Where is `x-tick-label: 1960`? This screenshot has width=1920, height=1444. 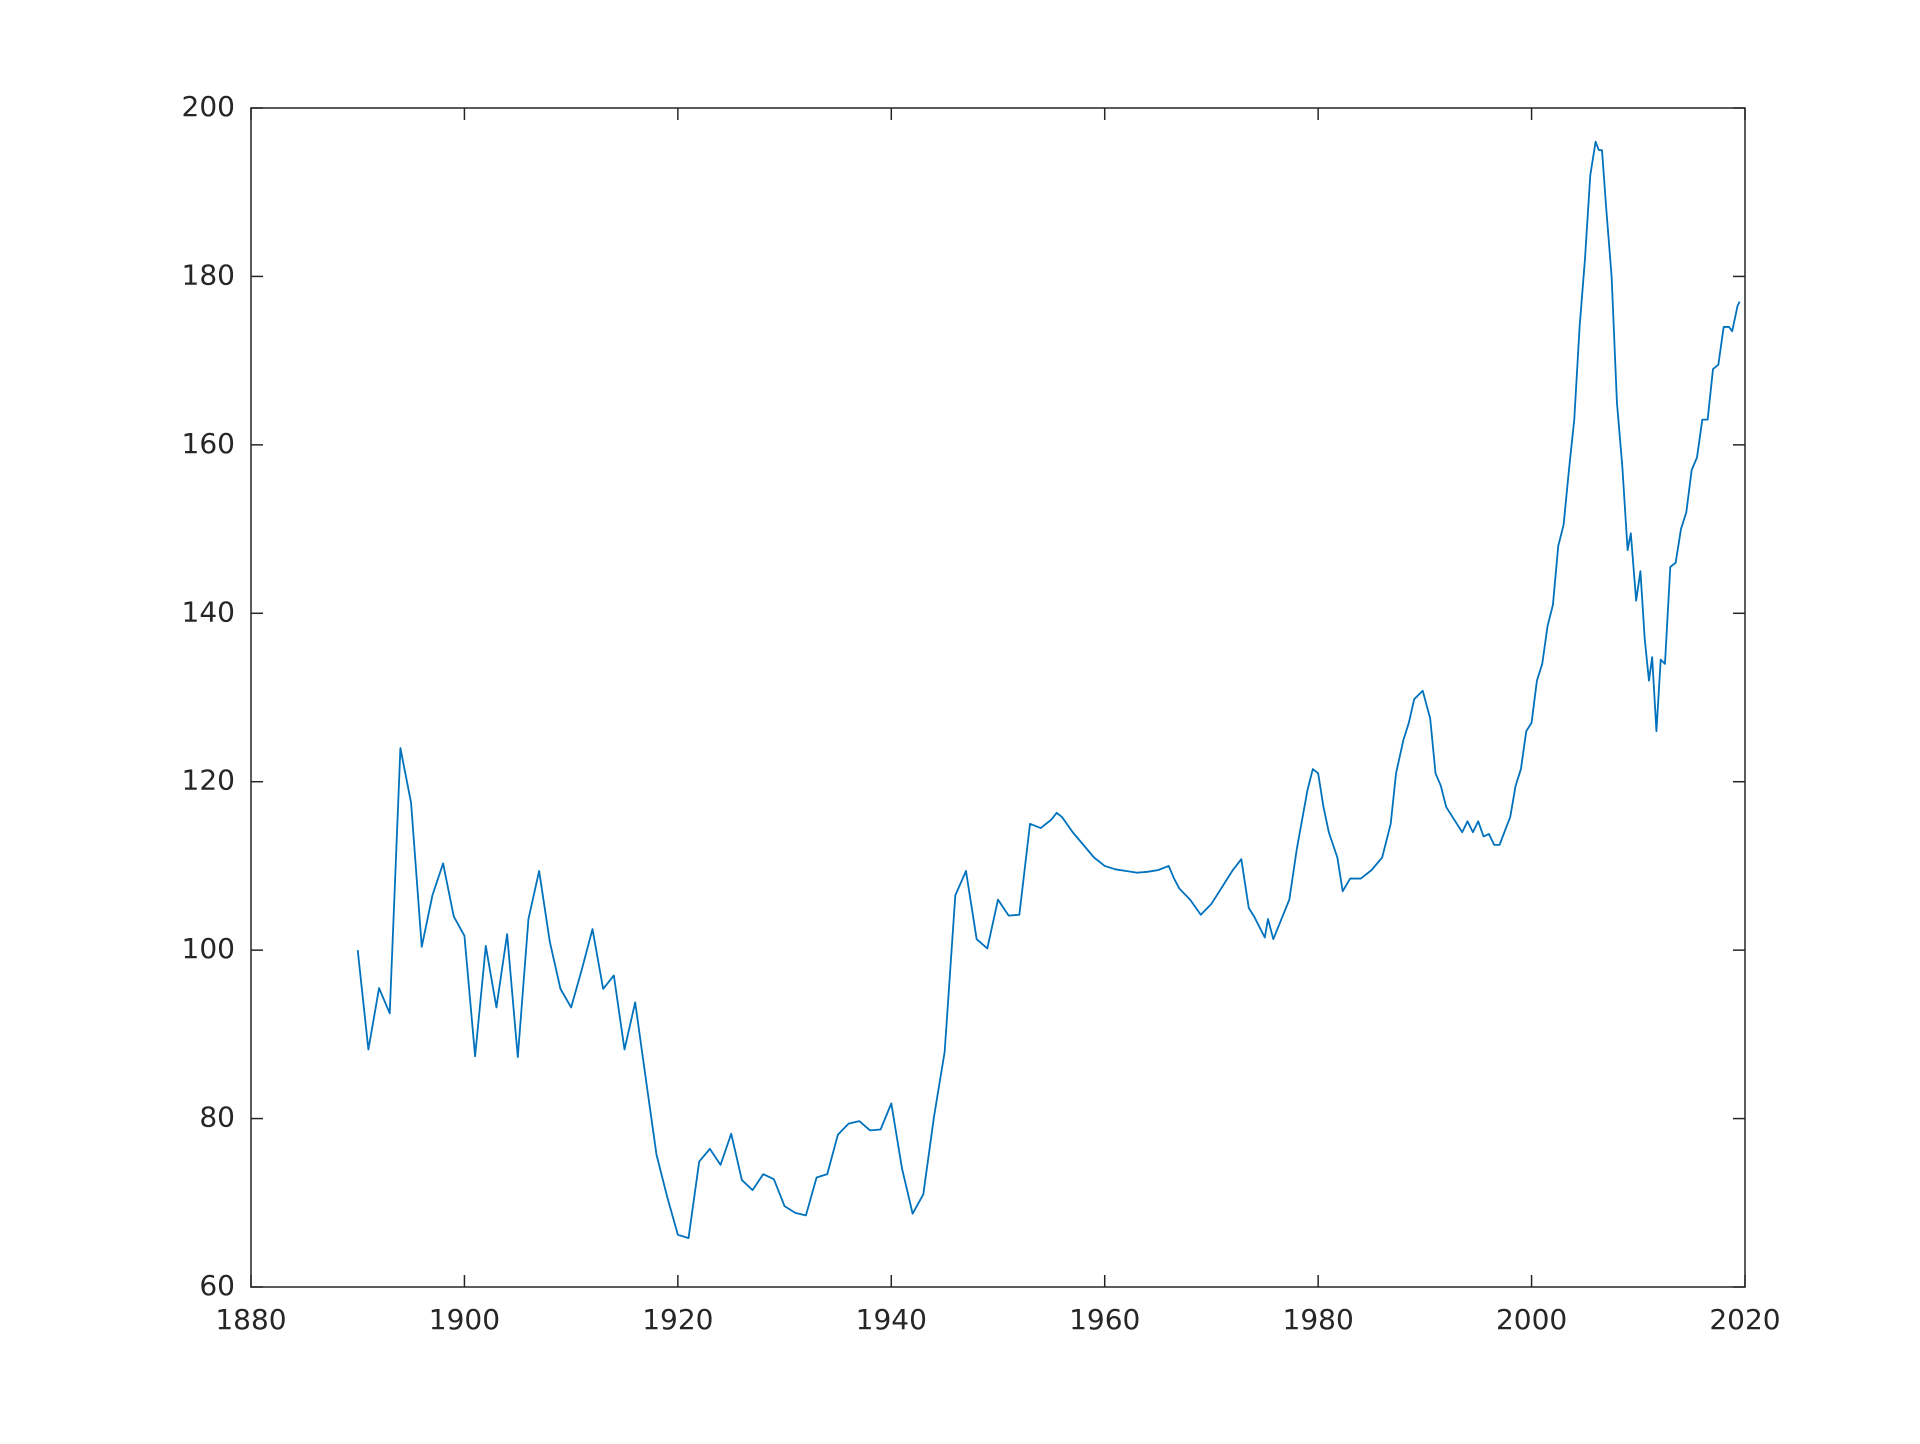
x-tick-label: 1960 is located at coordinates (1104, 1319).